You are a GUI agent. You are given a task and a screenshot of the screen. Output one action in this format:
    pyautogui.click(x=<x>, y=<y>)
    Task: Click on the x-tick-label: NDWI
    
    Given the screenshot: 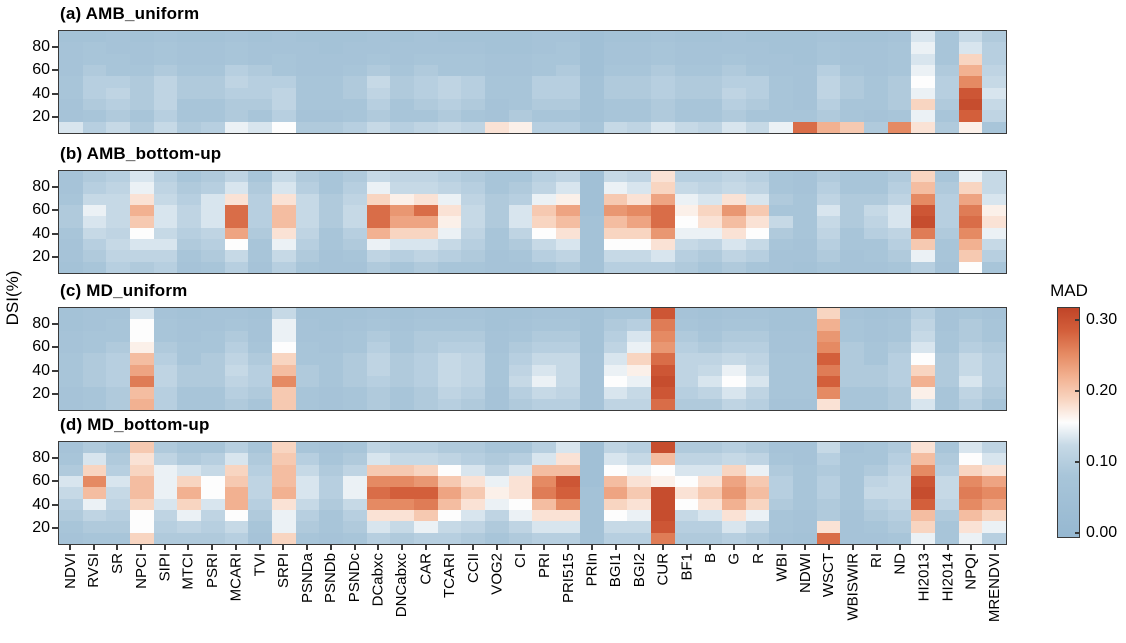 What is the action you would take?
    pyautogui.click(x=805, y=573)
    